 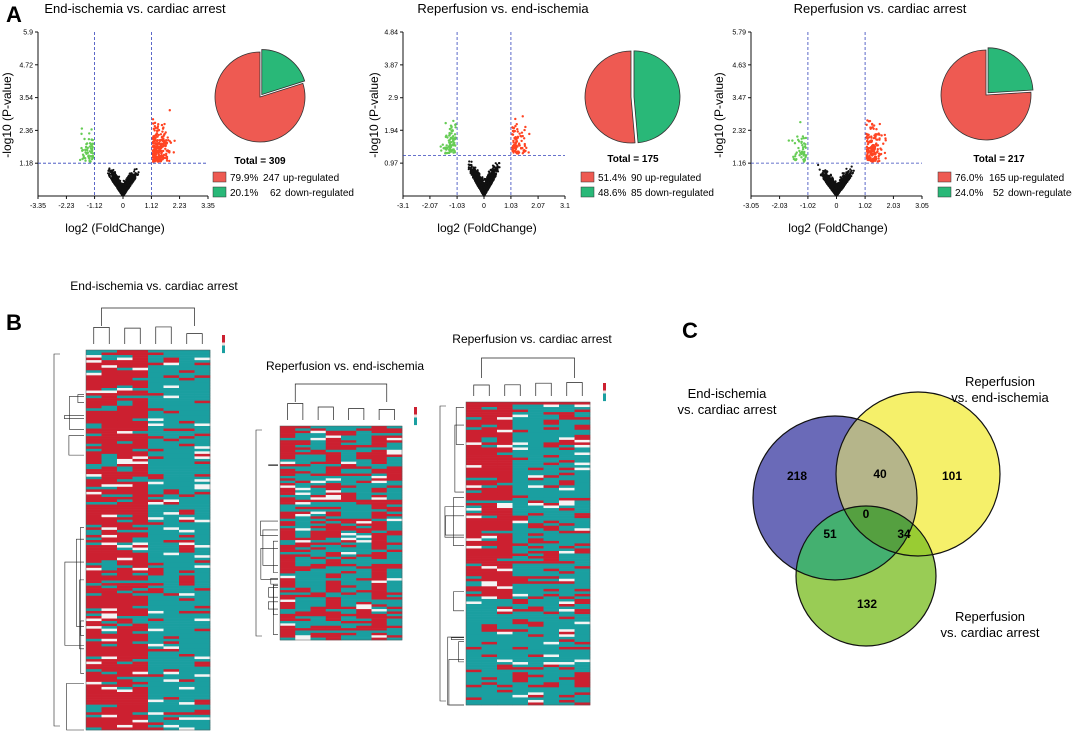 What do you see at coordinates (208, 206) in the screenshot?
I see `x-tick-label: 3.35` at bounding box center [208, 206].